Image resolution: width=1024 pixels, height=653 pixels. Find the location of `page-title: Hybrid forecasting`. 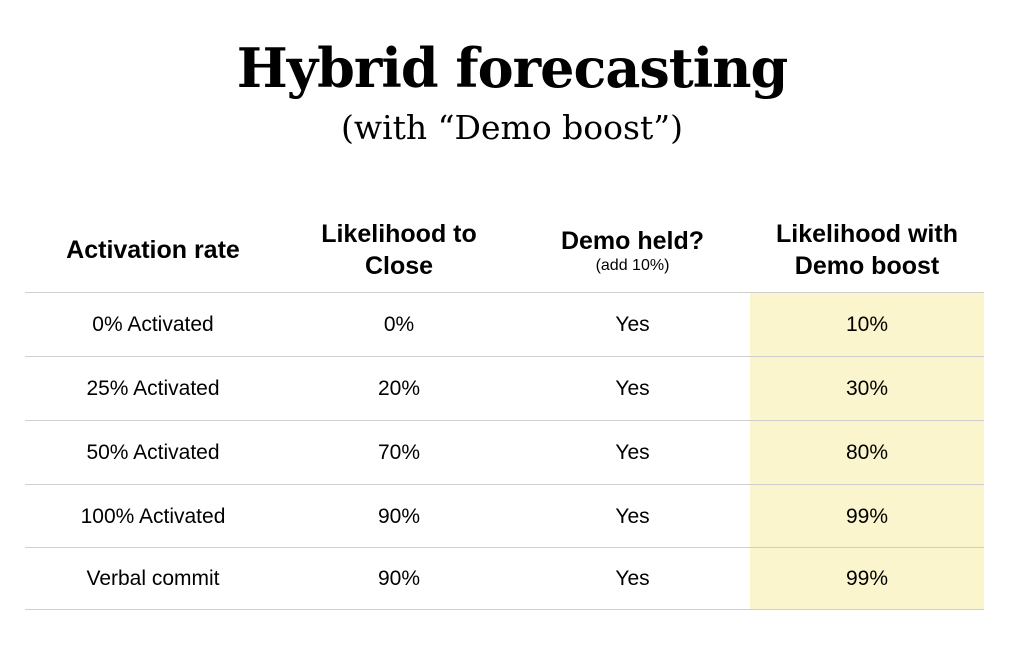

page-title: Hybrid forecasting is located at coordinates (512, 68).